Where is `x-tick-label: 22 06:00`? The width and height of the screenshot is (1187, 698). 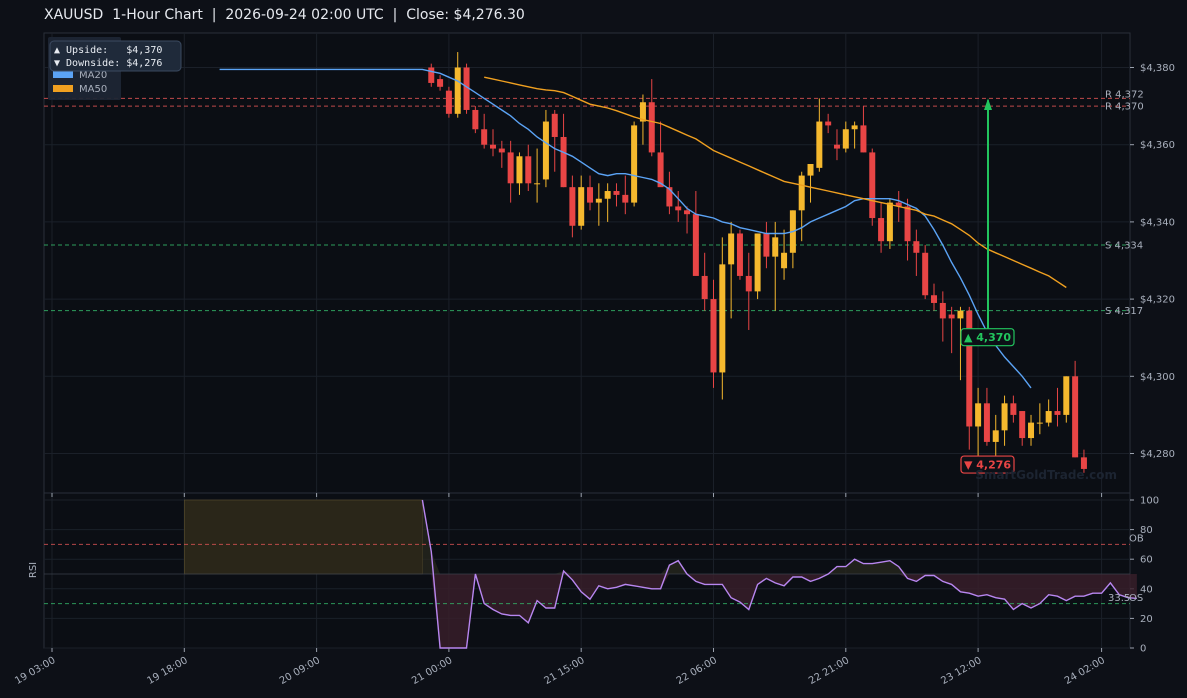
x-tick-label: 22 06:00 is located at coordinates (697, 671).